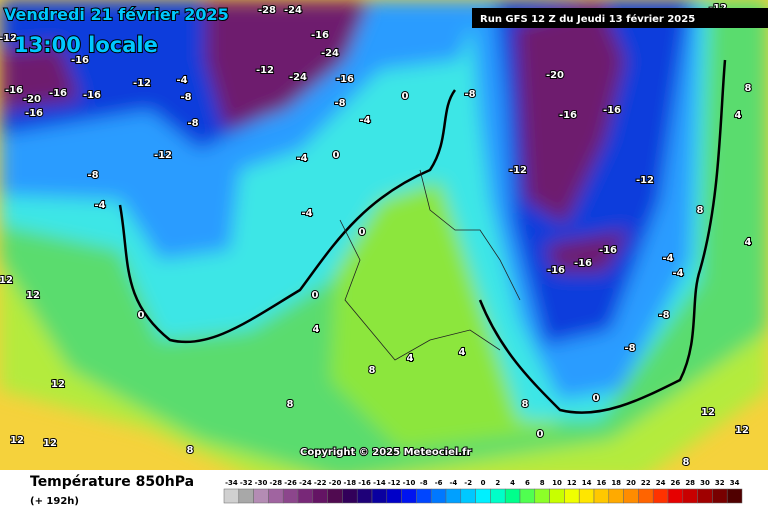  Describe the element at coordinates (379, 483) in the screenshot. I see `scale-label: -14` at that location.